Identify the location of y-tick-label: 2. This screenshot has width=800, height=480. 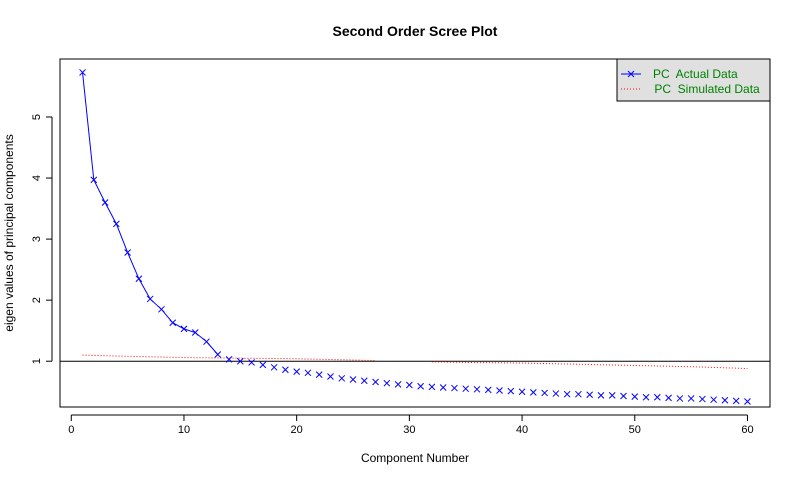
(37, 300).